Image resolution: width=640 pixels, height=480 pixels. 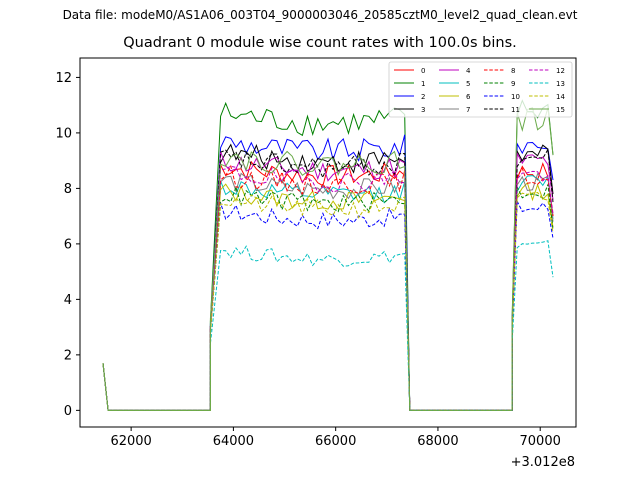 I want to click on legend-label: 6, so click(x=468, y=97).